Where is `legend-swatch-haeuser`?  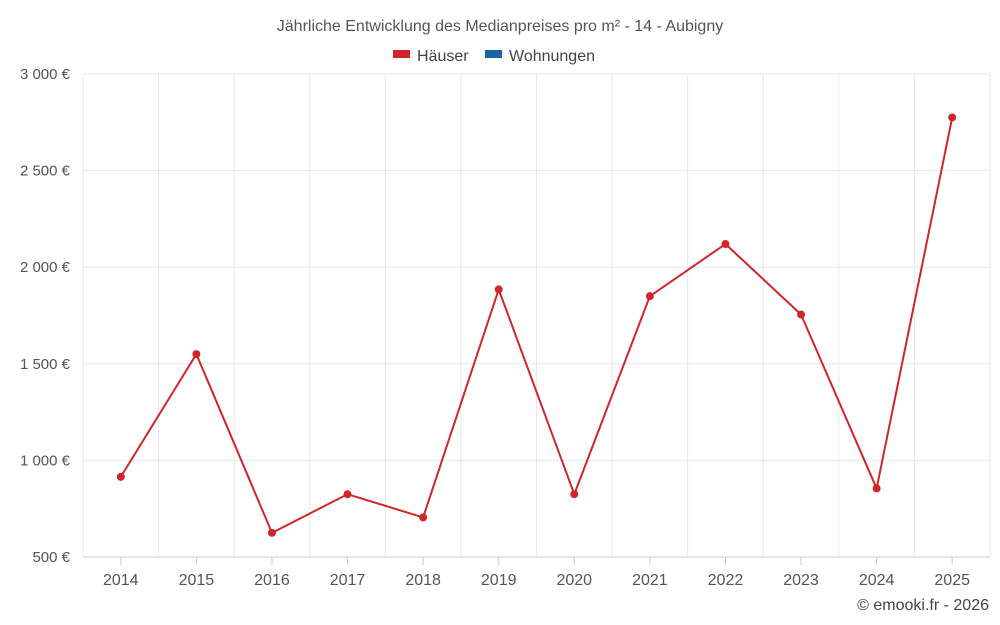 legend-swatch-haeuser is located at coordinates (401, 54).